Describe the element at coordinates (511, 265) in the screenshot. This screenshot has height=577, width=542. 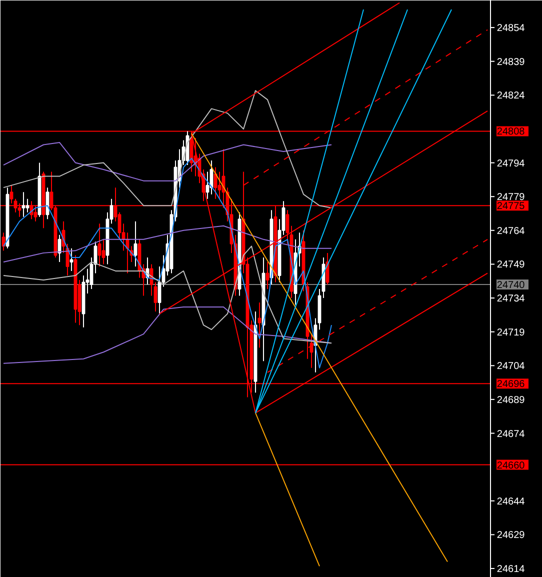
I see `y-tick-label: 24749` at that location.